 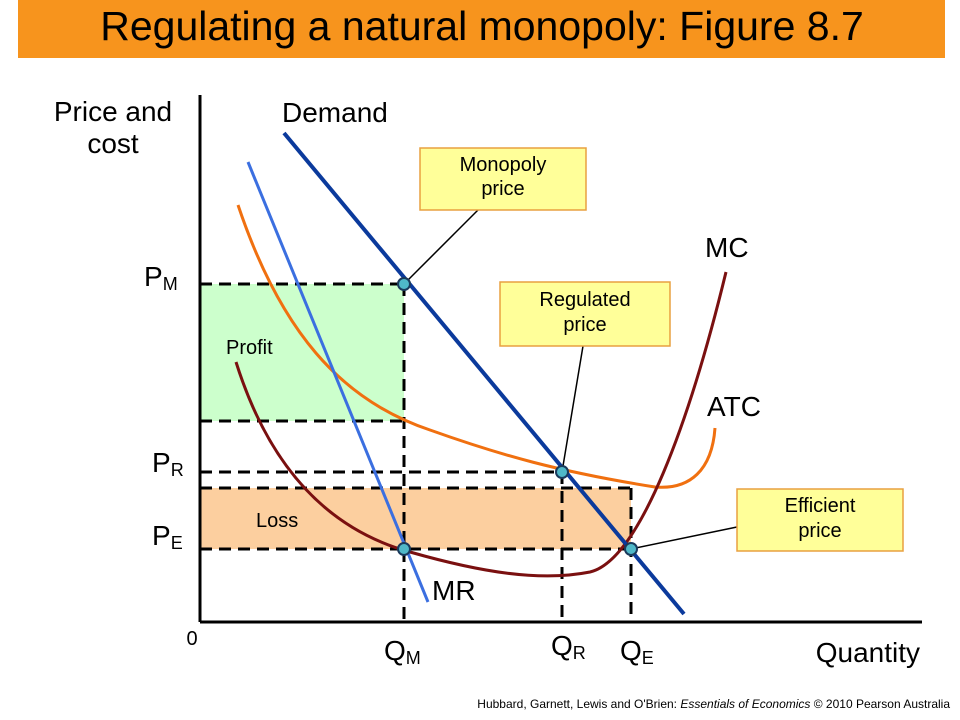 What do you see at coordinates (637, 651) in the screenshot?
I see `quantity-label: QE` at bounding box center [637, 651].